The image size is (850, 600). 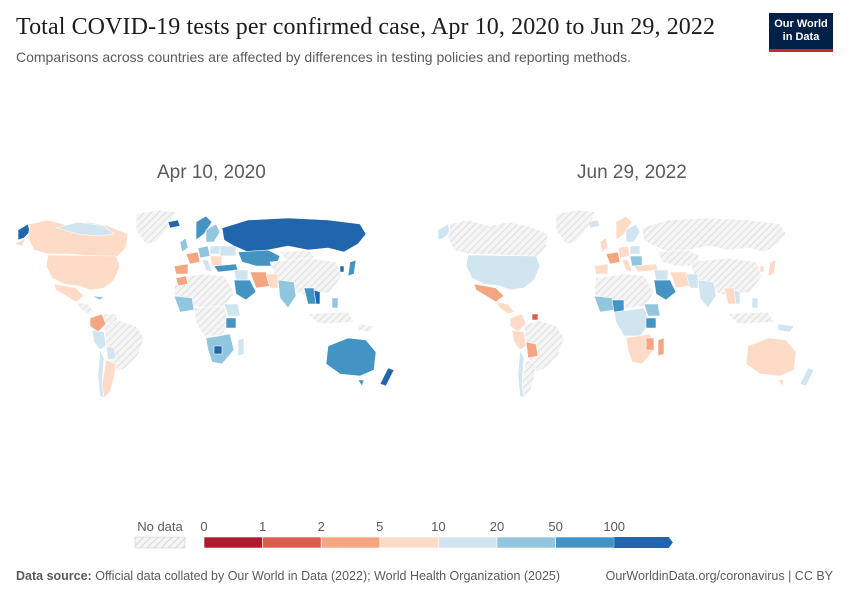 I want to click on venezuela, so click(x=535, y=317).